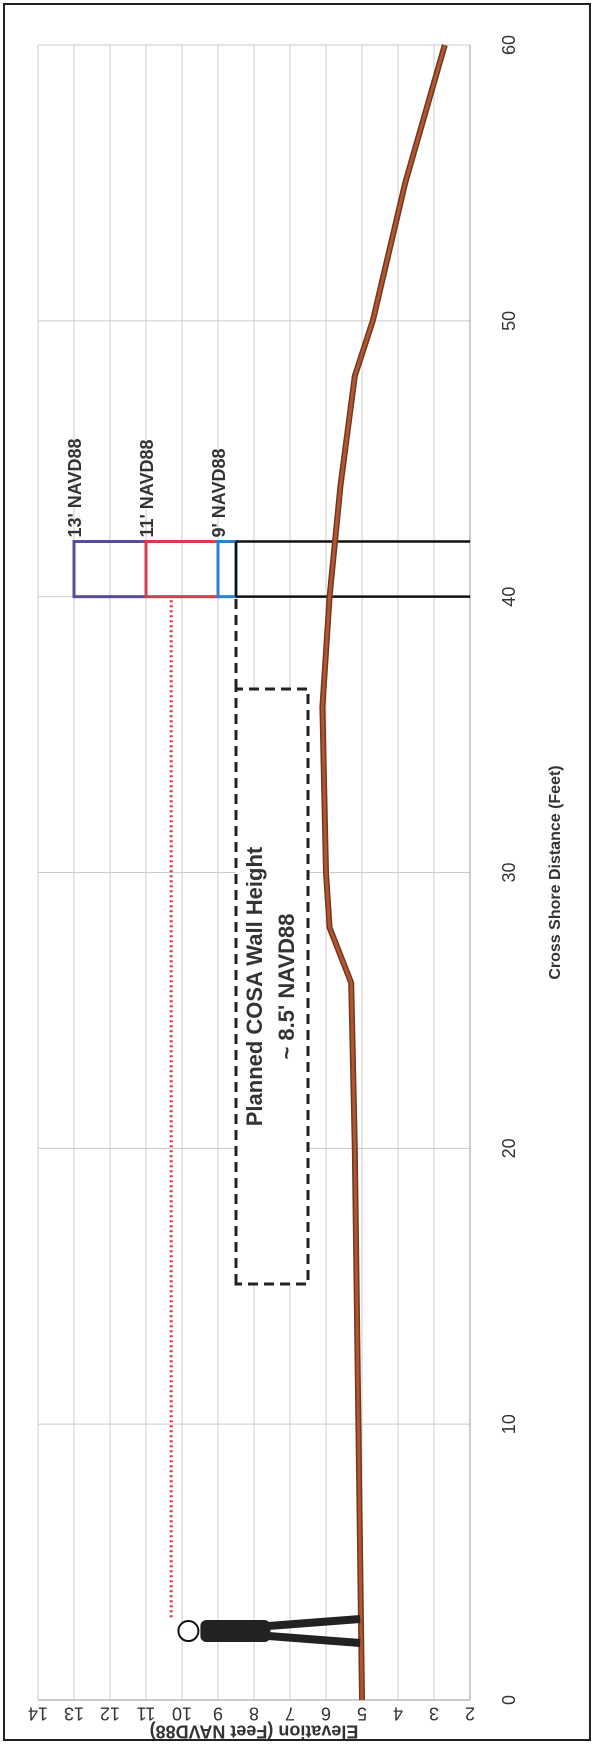 This screenshot has width=594, height=1744. What do you see at coordinates (362, 1713) in the screenshot?
I see `y-tick-label: 5` at bounding box center [362, 1713].